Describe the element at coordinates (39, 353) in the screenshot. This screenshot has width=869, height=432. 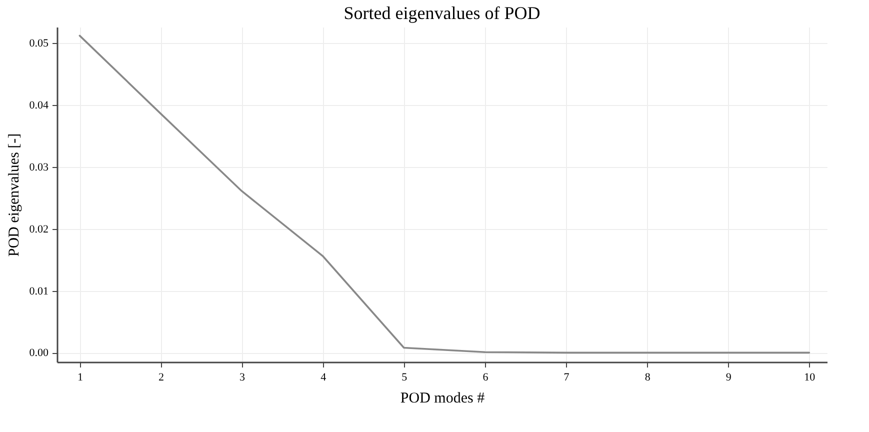
I see `y-tick-label: 0.00` at that location.